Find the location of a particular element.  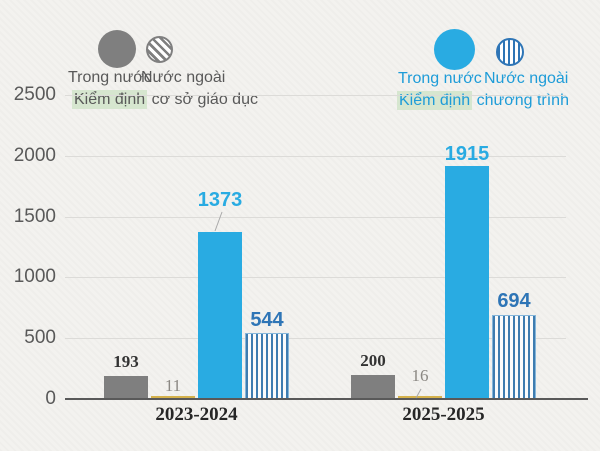

facility-domestic-swatch-icon is located at coordinates (117, 49).